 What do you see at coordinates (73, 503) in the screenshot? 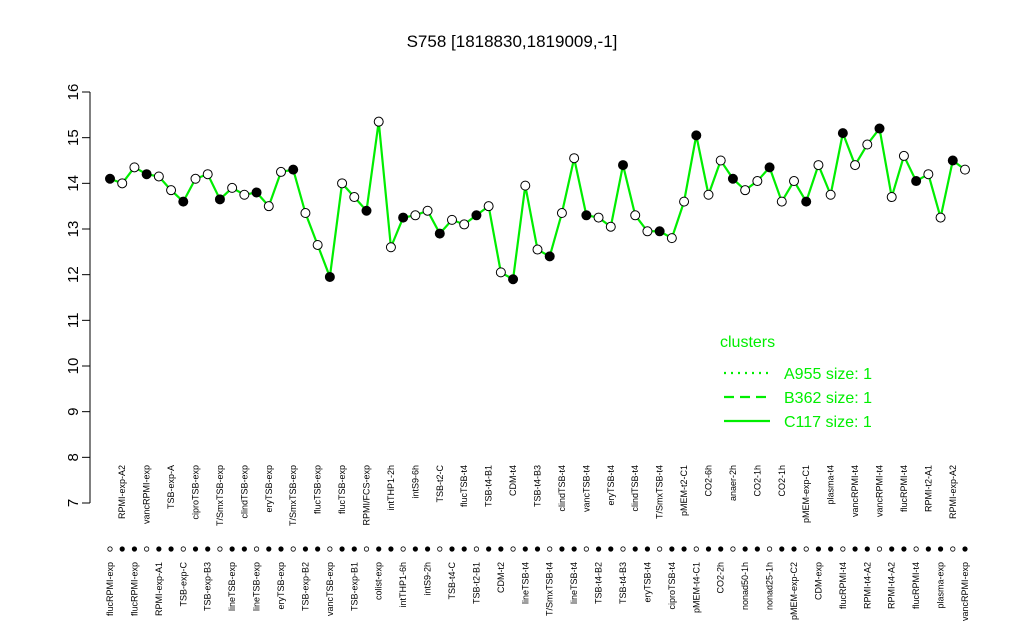
I see `y-tick-label: 7` at bounding box center [73, 503].